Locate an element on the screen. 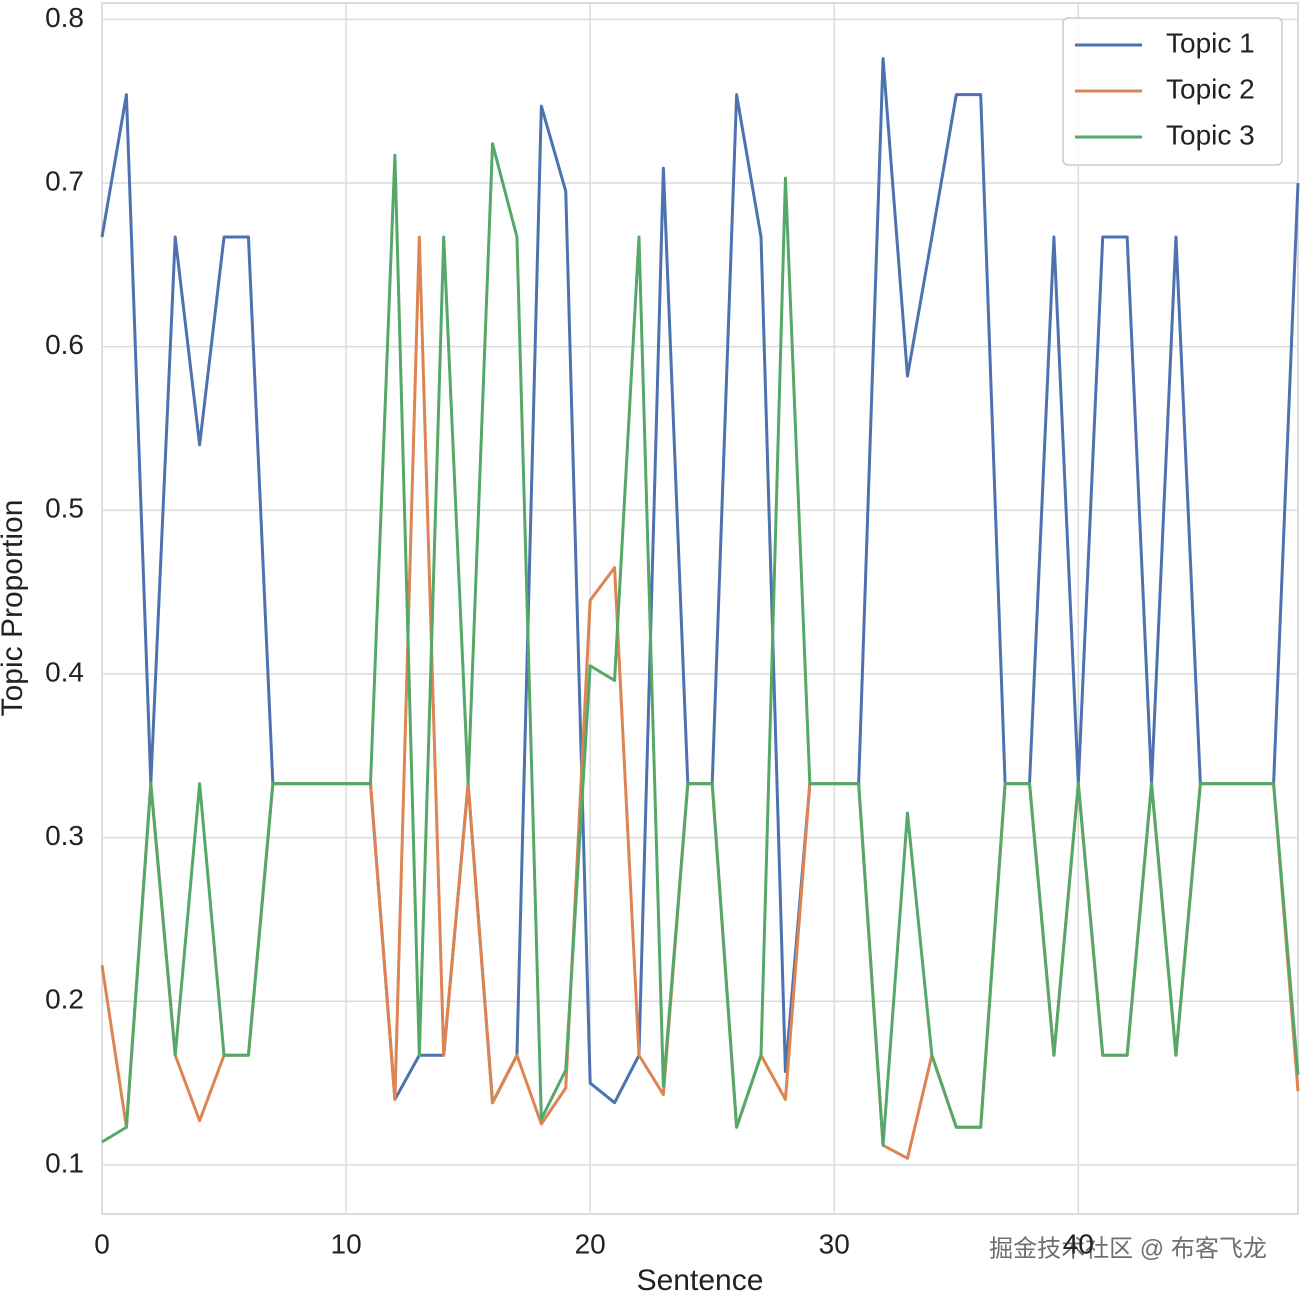 The image size is (1304, 1296). watermark: 掘金技术社区 @ 布客飞龙 is located at coordinates (1128, 1248).